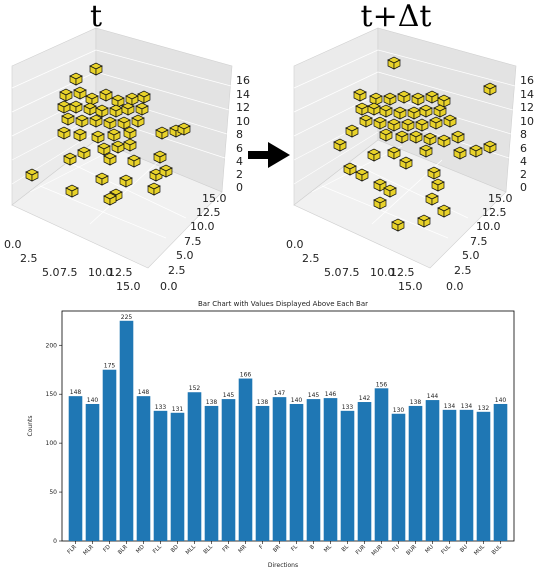 Image resolution: width=550 pixels, height=572 pixels. What do you see at coordinates (377, 550) in the screenshot?
I see `x-tick-label: MUR` at bounding box center [377, 550].